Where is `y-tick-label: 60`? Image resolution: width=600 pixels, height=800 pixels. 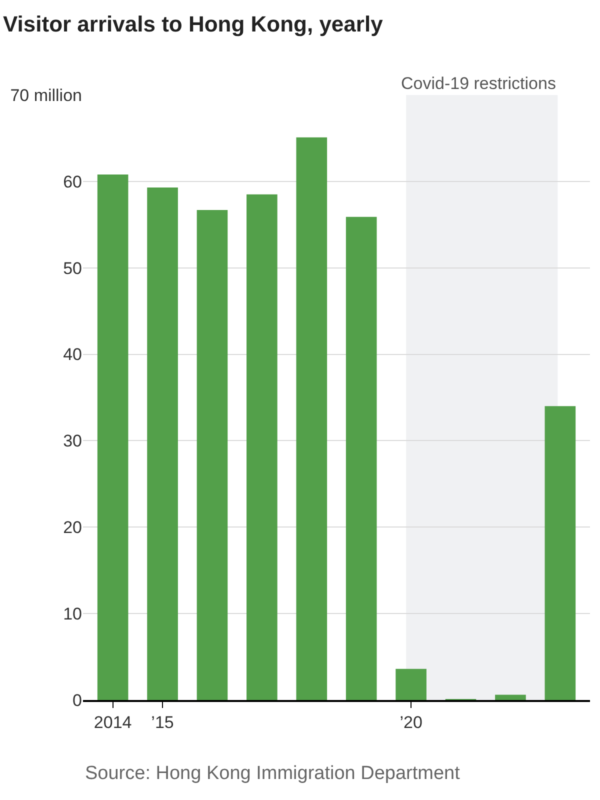
y-tick-label: 60 is located at coordinates (72, 182).